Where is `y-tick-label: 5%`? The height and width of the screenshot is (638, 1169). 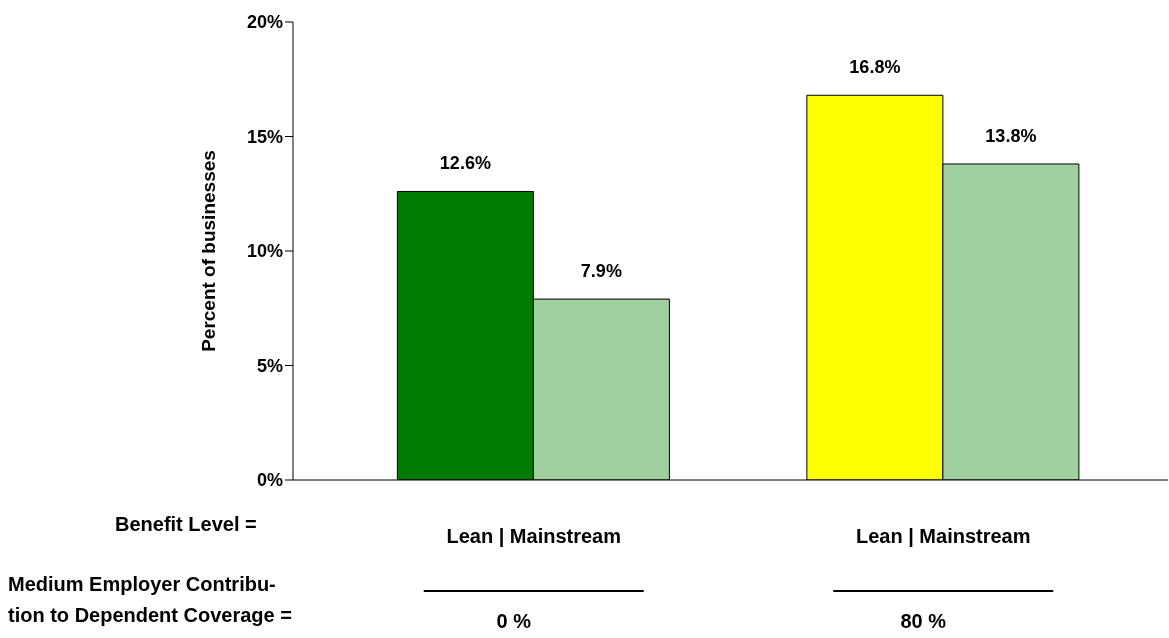
y-tick-label: 5% is located at coordinates (269, 365).